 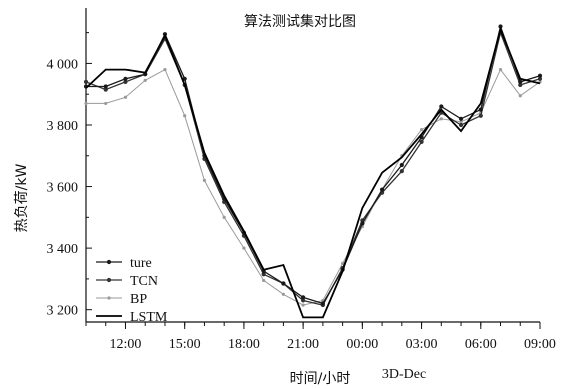 I want to click on legend-label-ture: ture, so click(x=141, y=263).